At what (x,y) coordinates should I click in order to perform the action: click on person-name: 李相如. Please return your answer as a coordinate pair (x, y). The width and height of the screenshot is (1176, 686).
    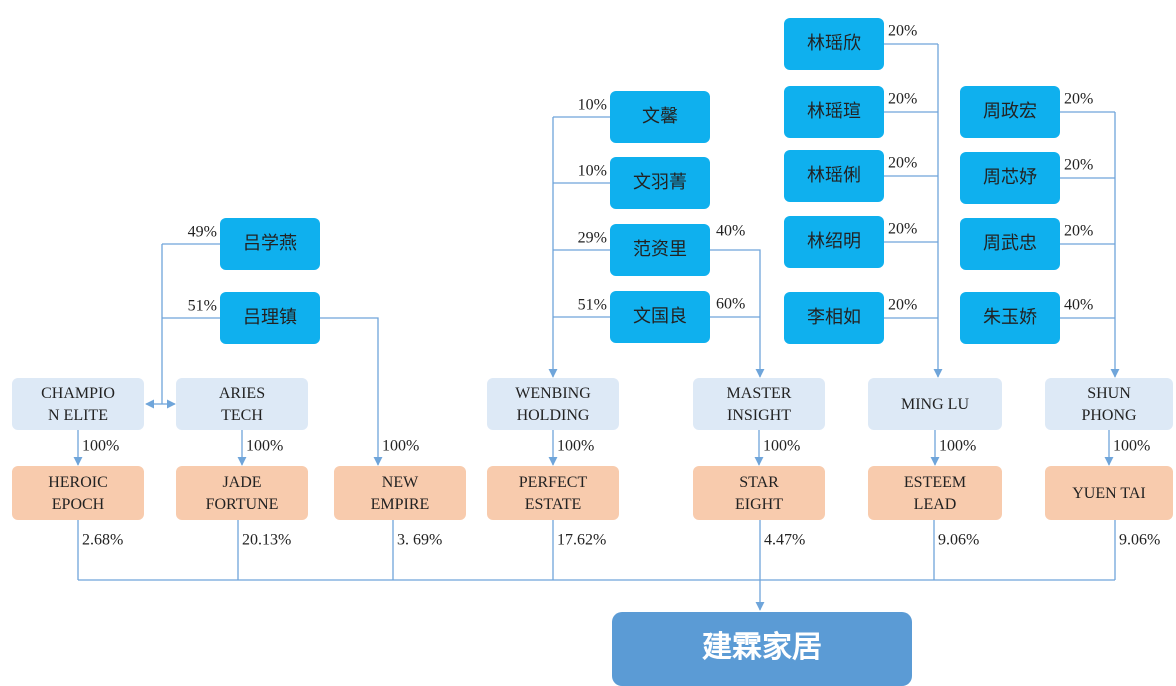
    Looking at the image, I should click on (834, 317).